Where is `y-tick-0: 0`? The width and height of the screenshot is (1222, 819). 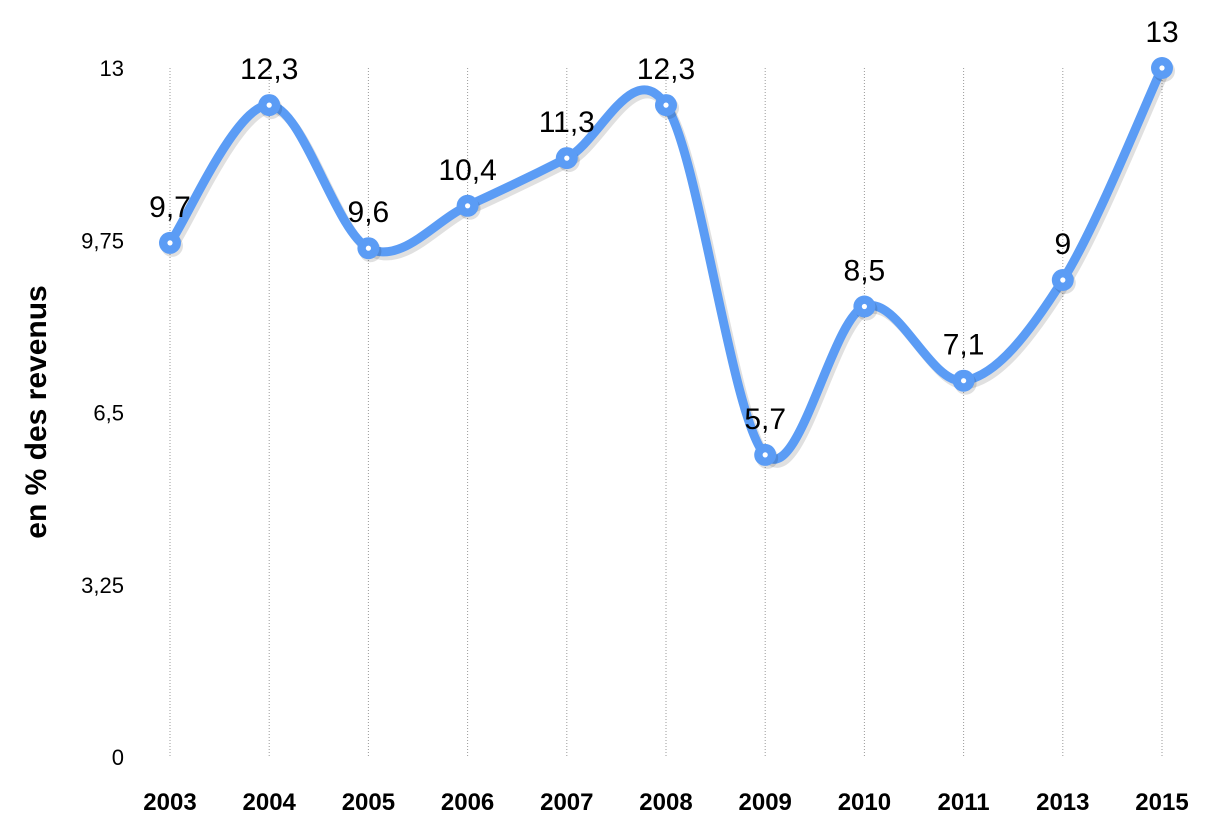 y-tick-0: 0 is located at coordinates (118, 757).